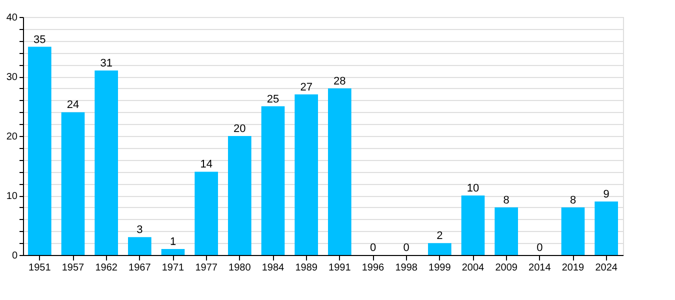 The height and width of the screenshot is (300, 675). Describe the element at coordinates (40, 40) in the screenshot. I see `data-label: 35` at that location.